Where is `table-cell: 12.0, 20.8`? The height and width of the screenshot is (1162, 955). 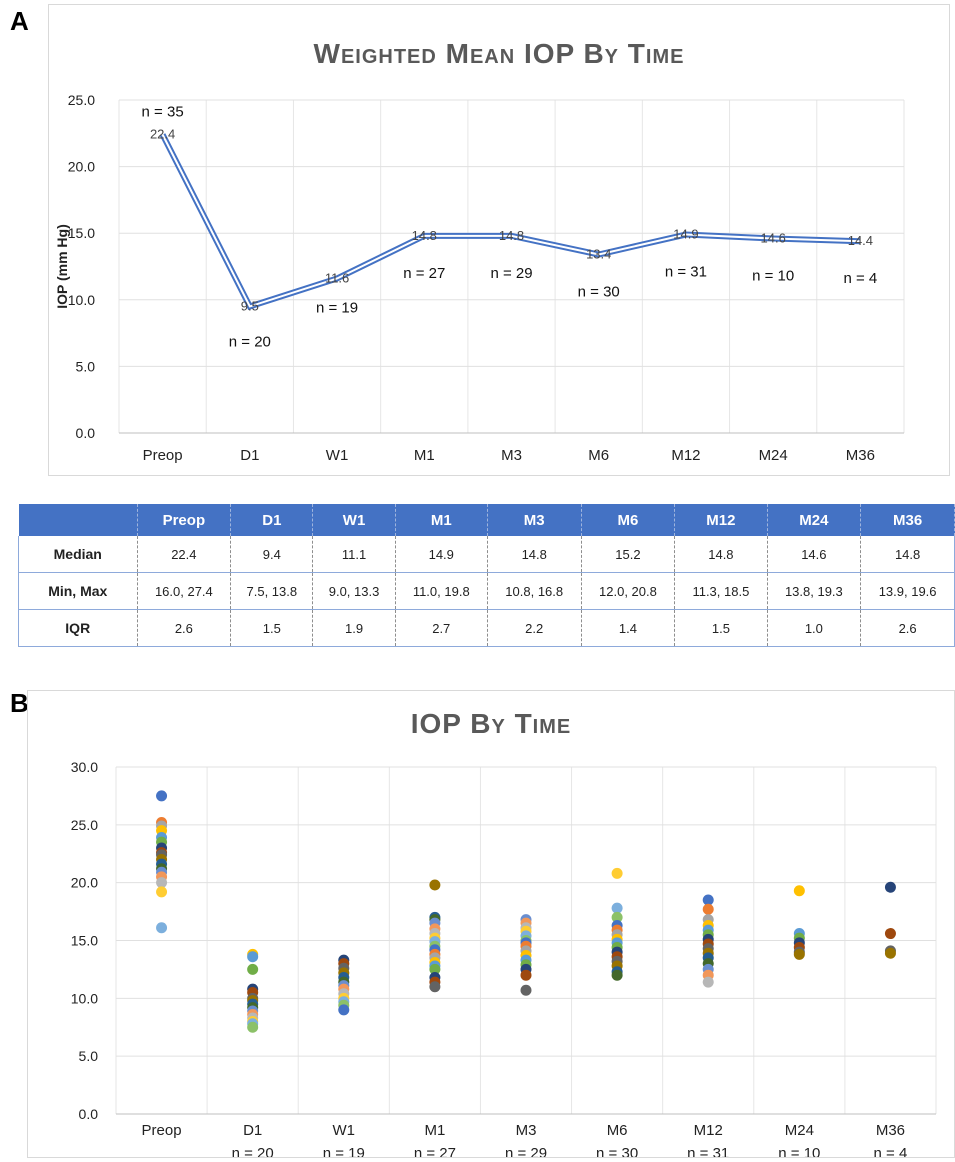 table-cell: 12.0, 20.8 is located at coordinates (628, 591).